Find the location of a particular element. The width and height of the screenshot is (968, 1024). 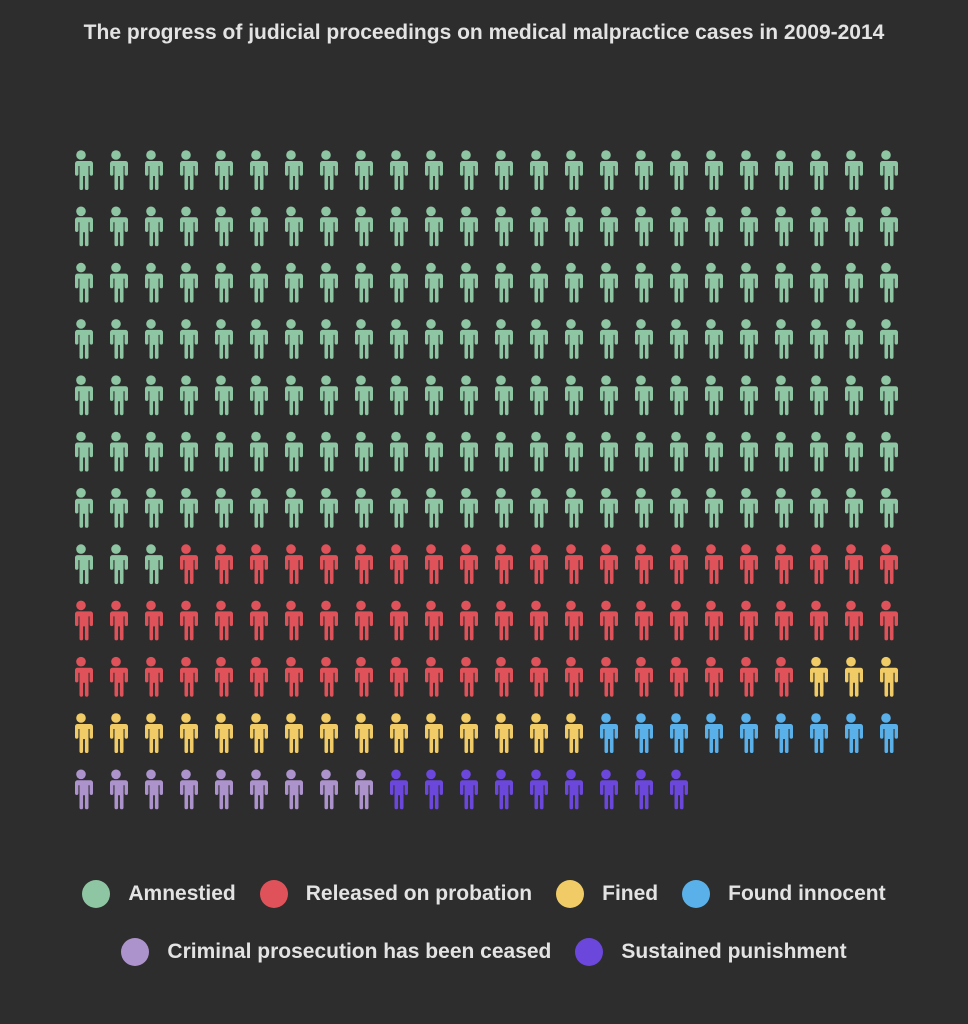

legend-item: Criminal prosecution has been ceased is located at coordinates (336, 952).